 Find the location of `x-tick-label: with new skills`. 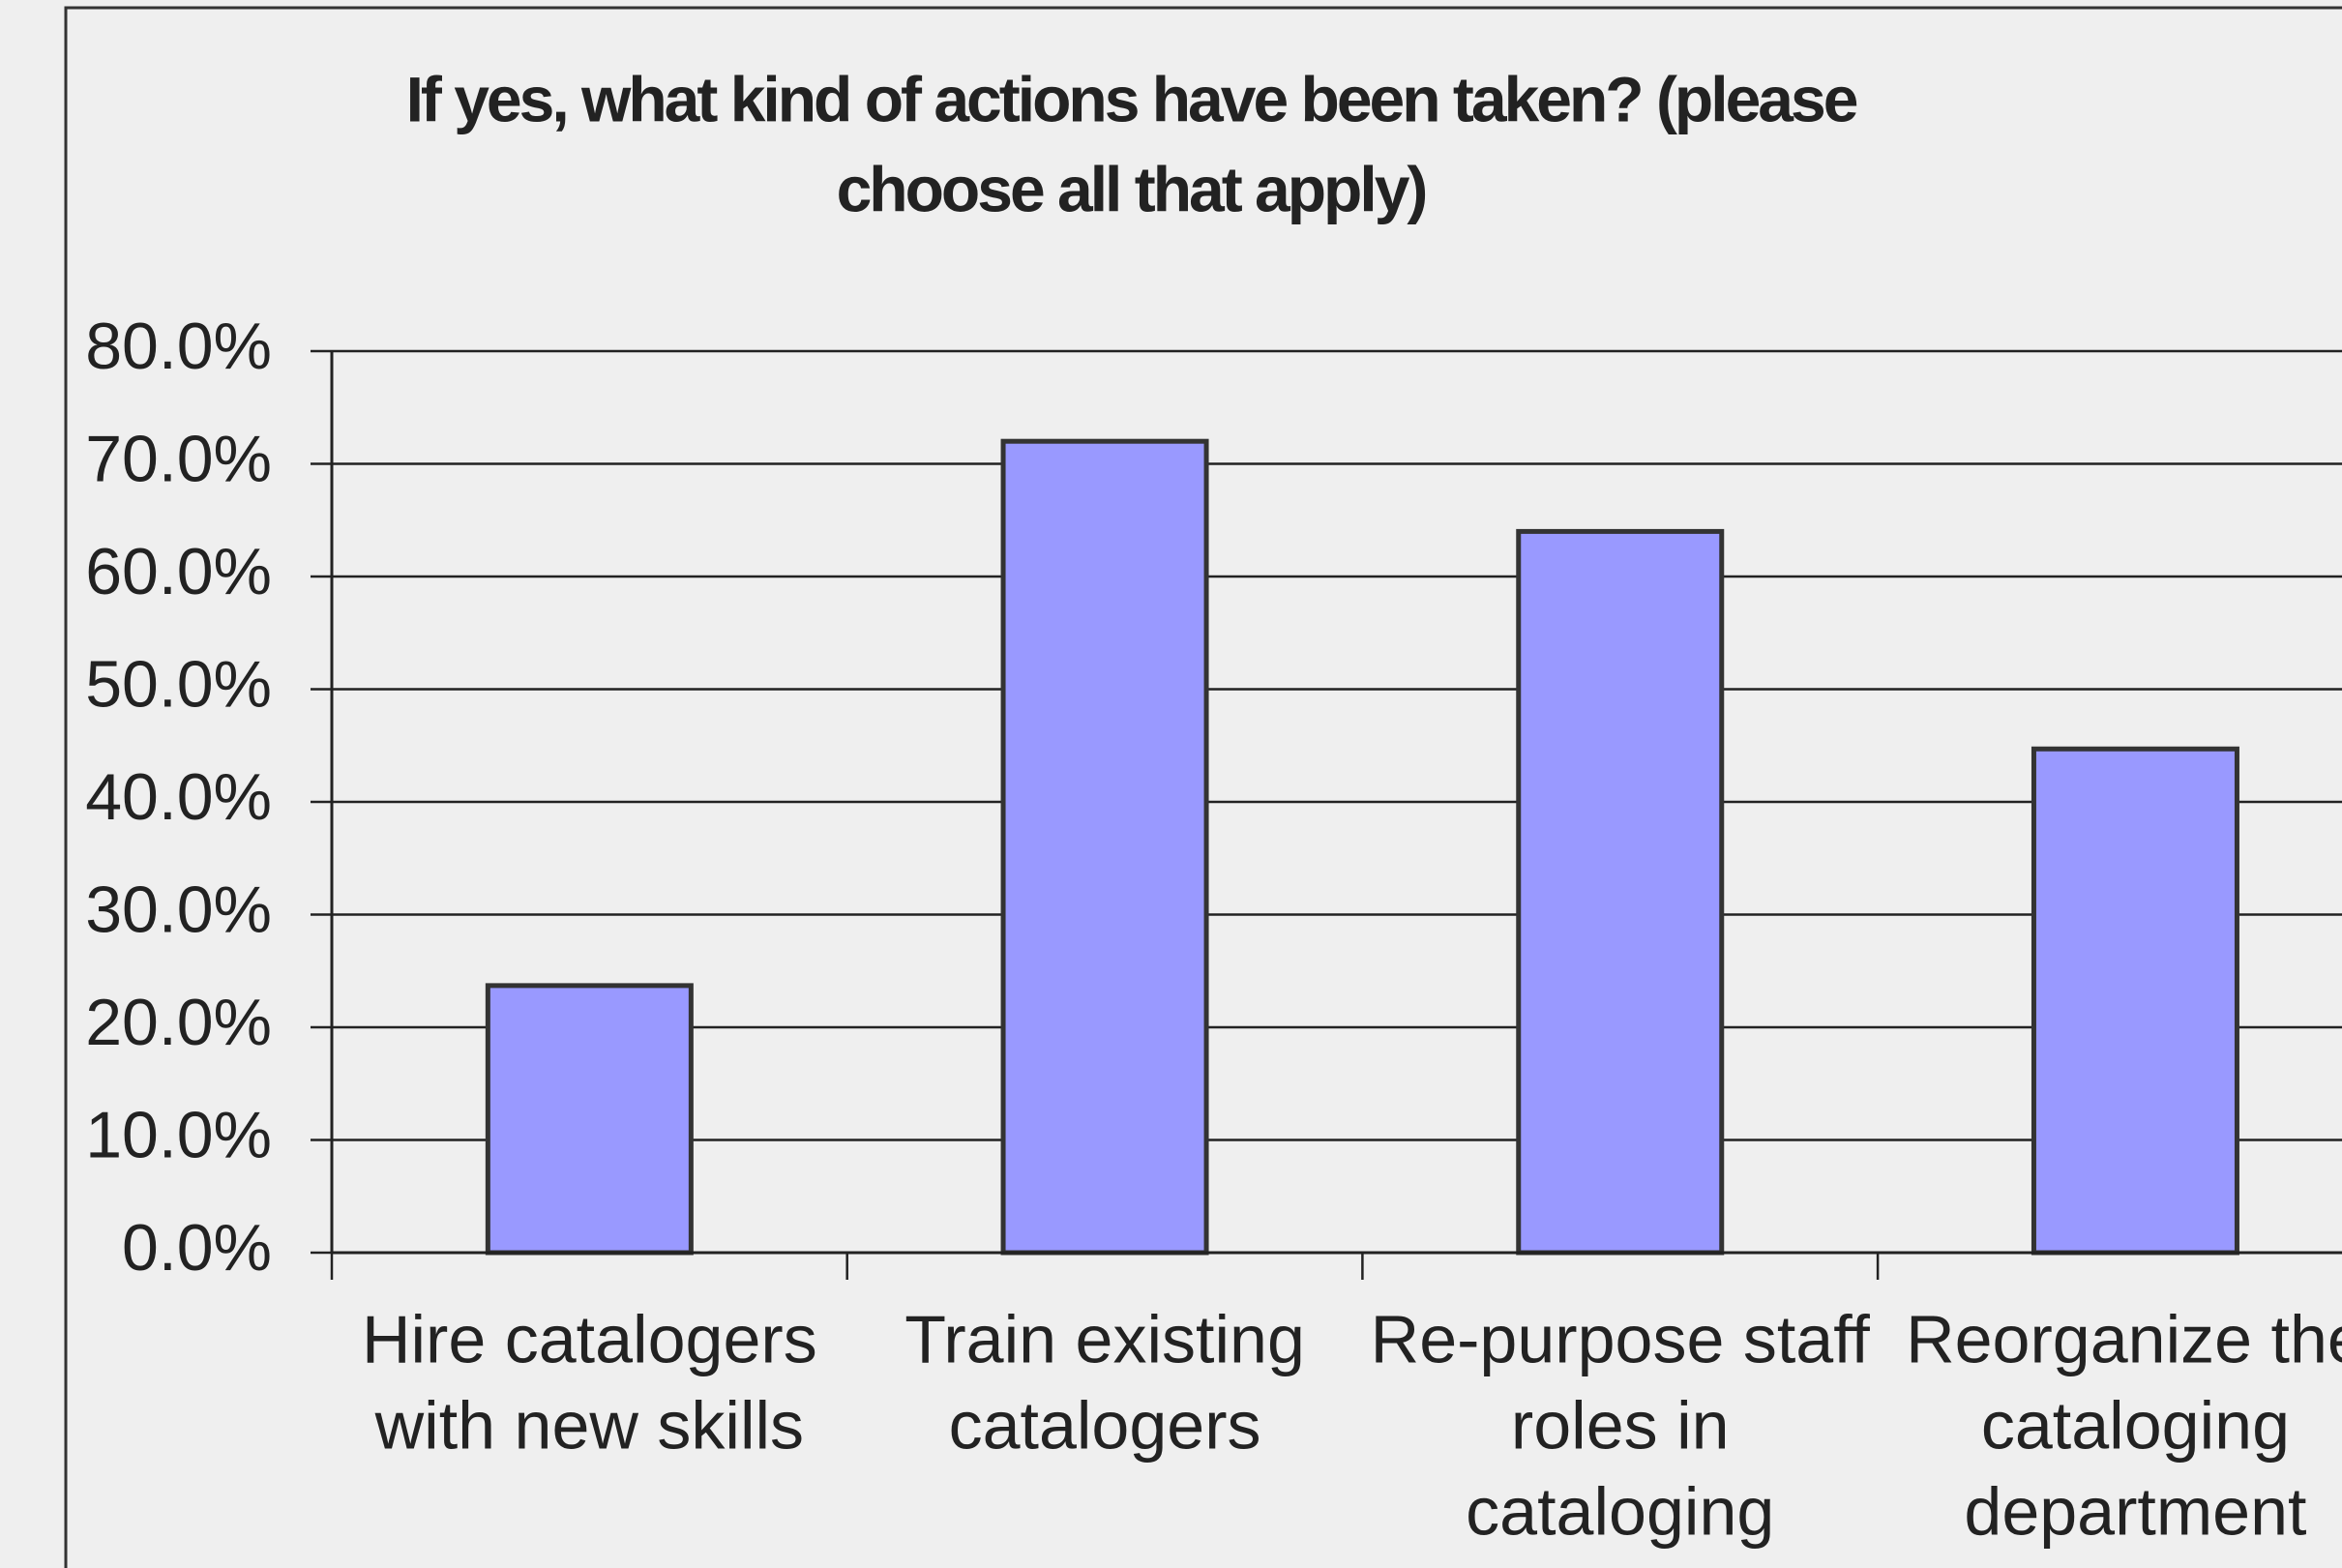

x-tick-label: with new skills is located at coordinates (589, 1425).